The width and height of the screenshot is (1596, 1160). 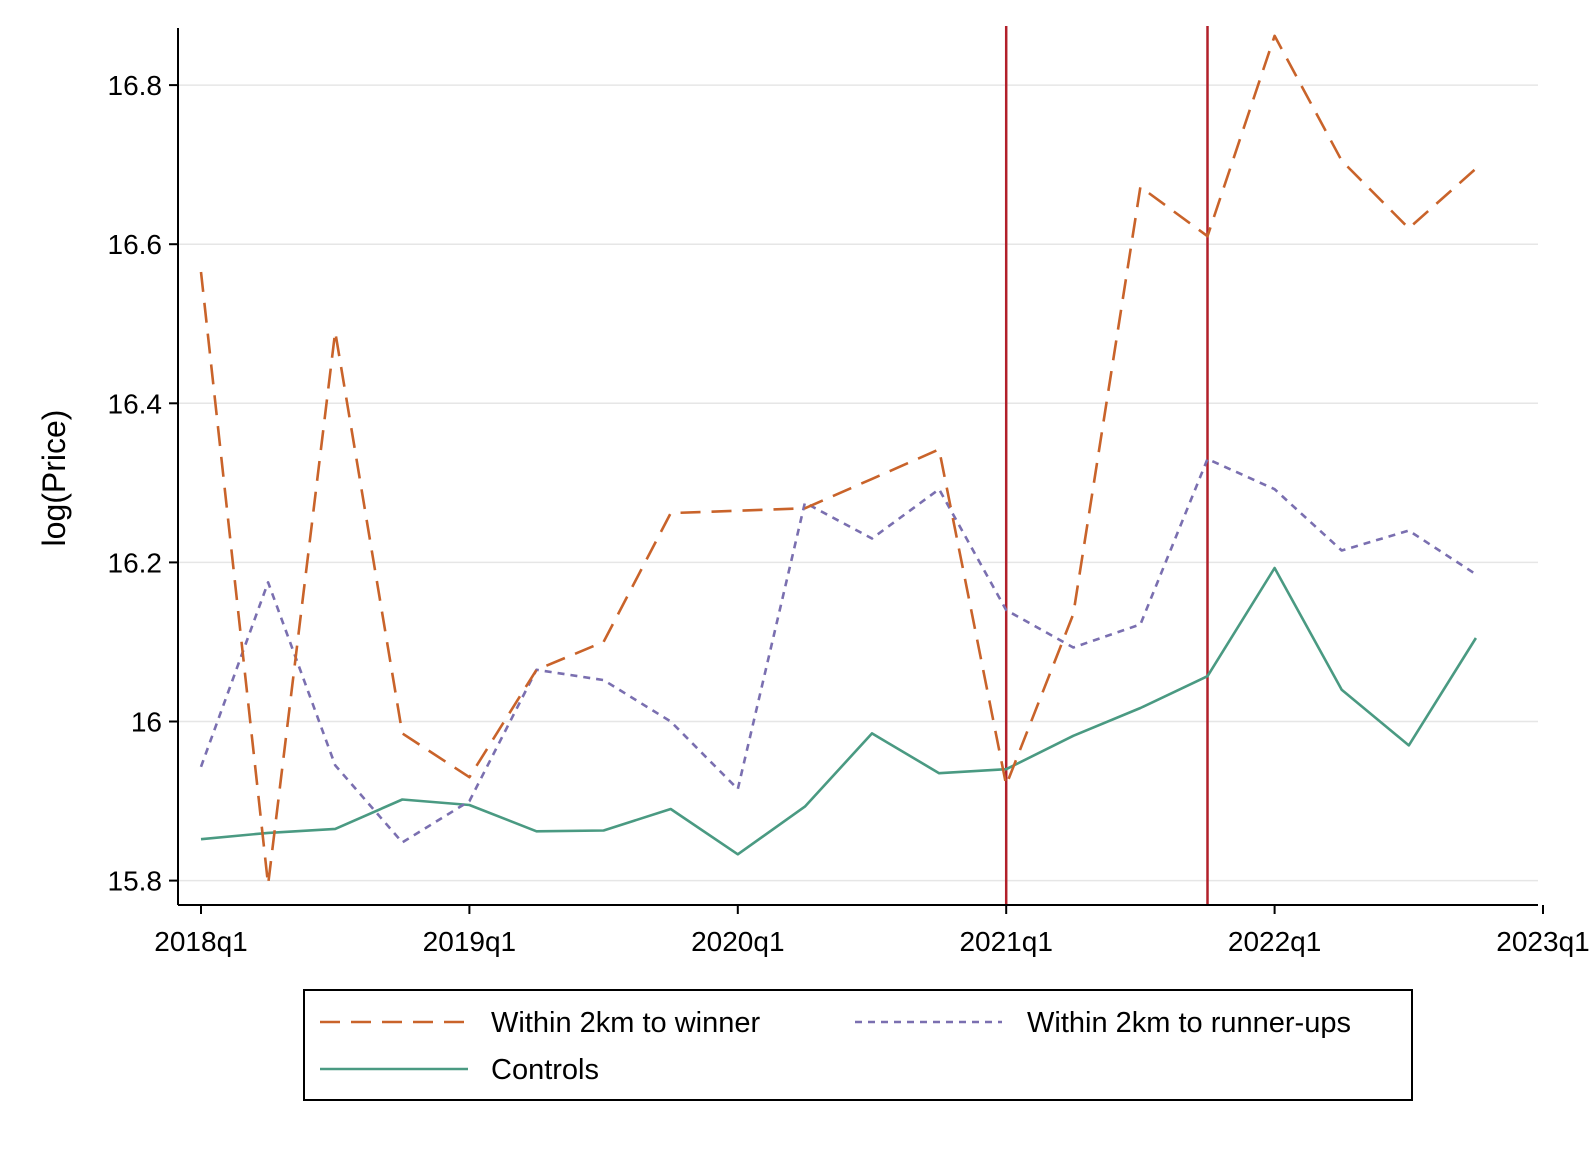 What do you see at coordinates (200, 941) in the screenshot?
I see `x-tick-label: 2018q1` at bounding box center [200, 941].